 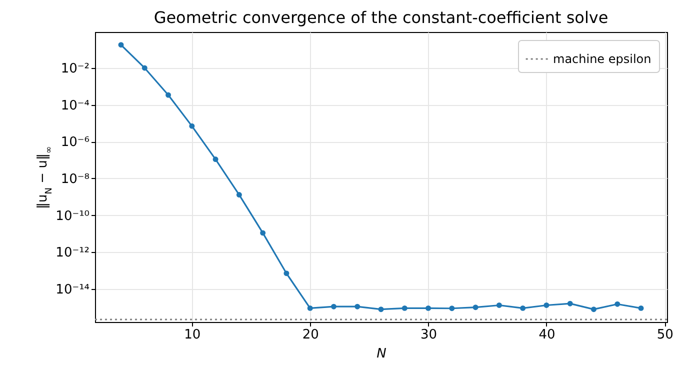 What do you see at coordinates (192, 335) in the screenshot?
I see `x-tick-label: 10` at bounding box center [192, 335].